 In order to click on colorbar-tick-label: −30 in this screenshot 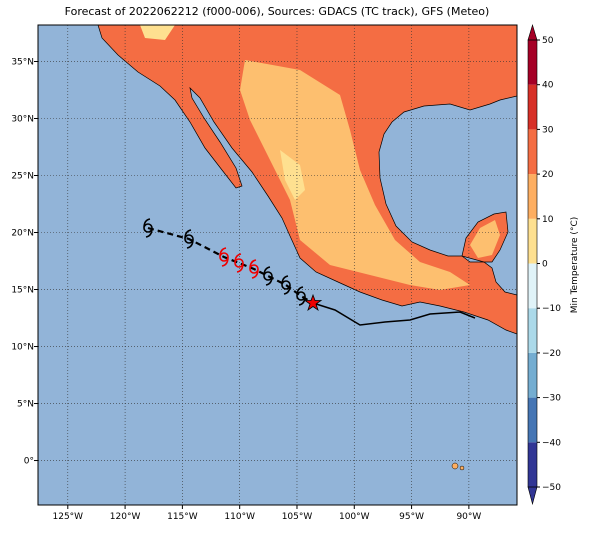, I will do `click(551, 399)`.